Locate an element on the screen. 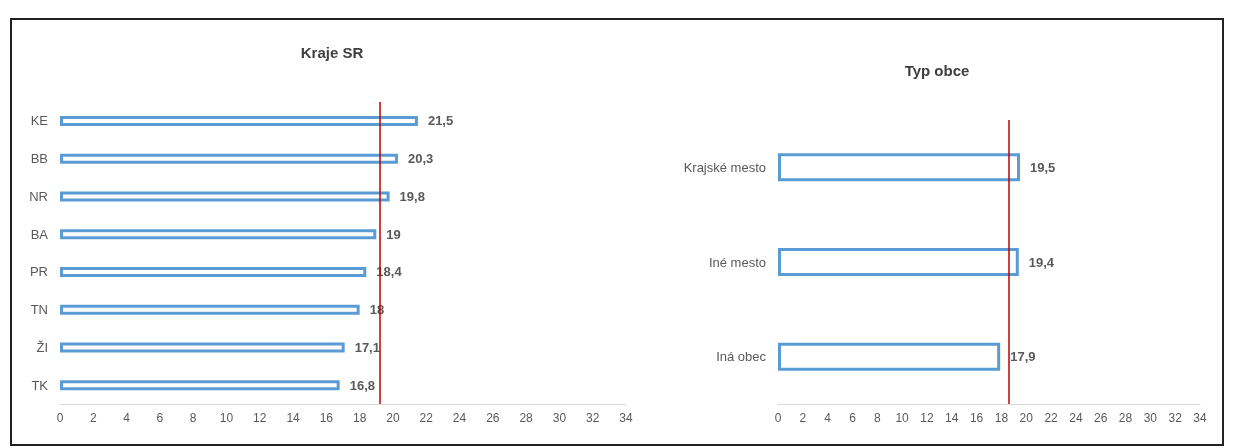  chart-title: Typ obce is located at coordinates (937, 70).